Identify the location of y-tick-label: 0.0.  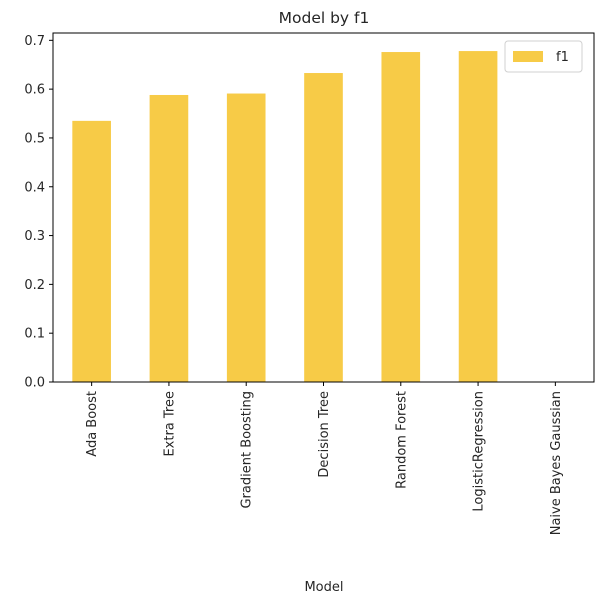
(34, 383).